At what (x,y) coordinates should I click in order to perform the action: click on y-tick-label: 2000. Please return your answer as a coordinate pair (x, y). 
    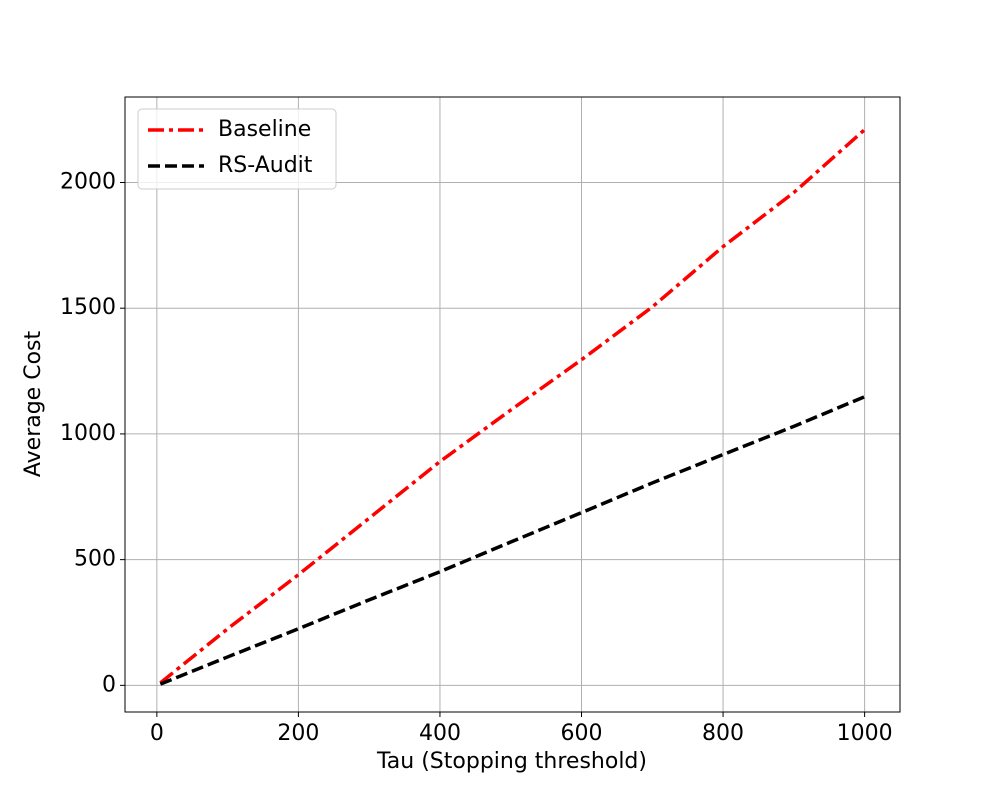
    Looking at the image, I should click on (88, 181).